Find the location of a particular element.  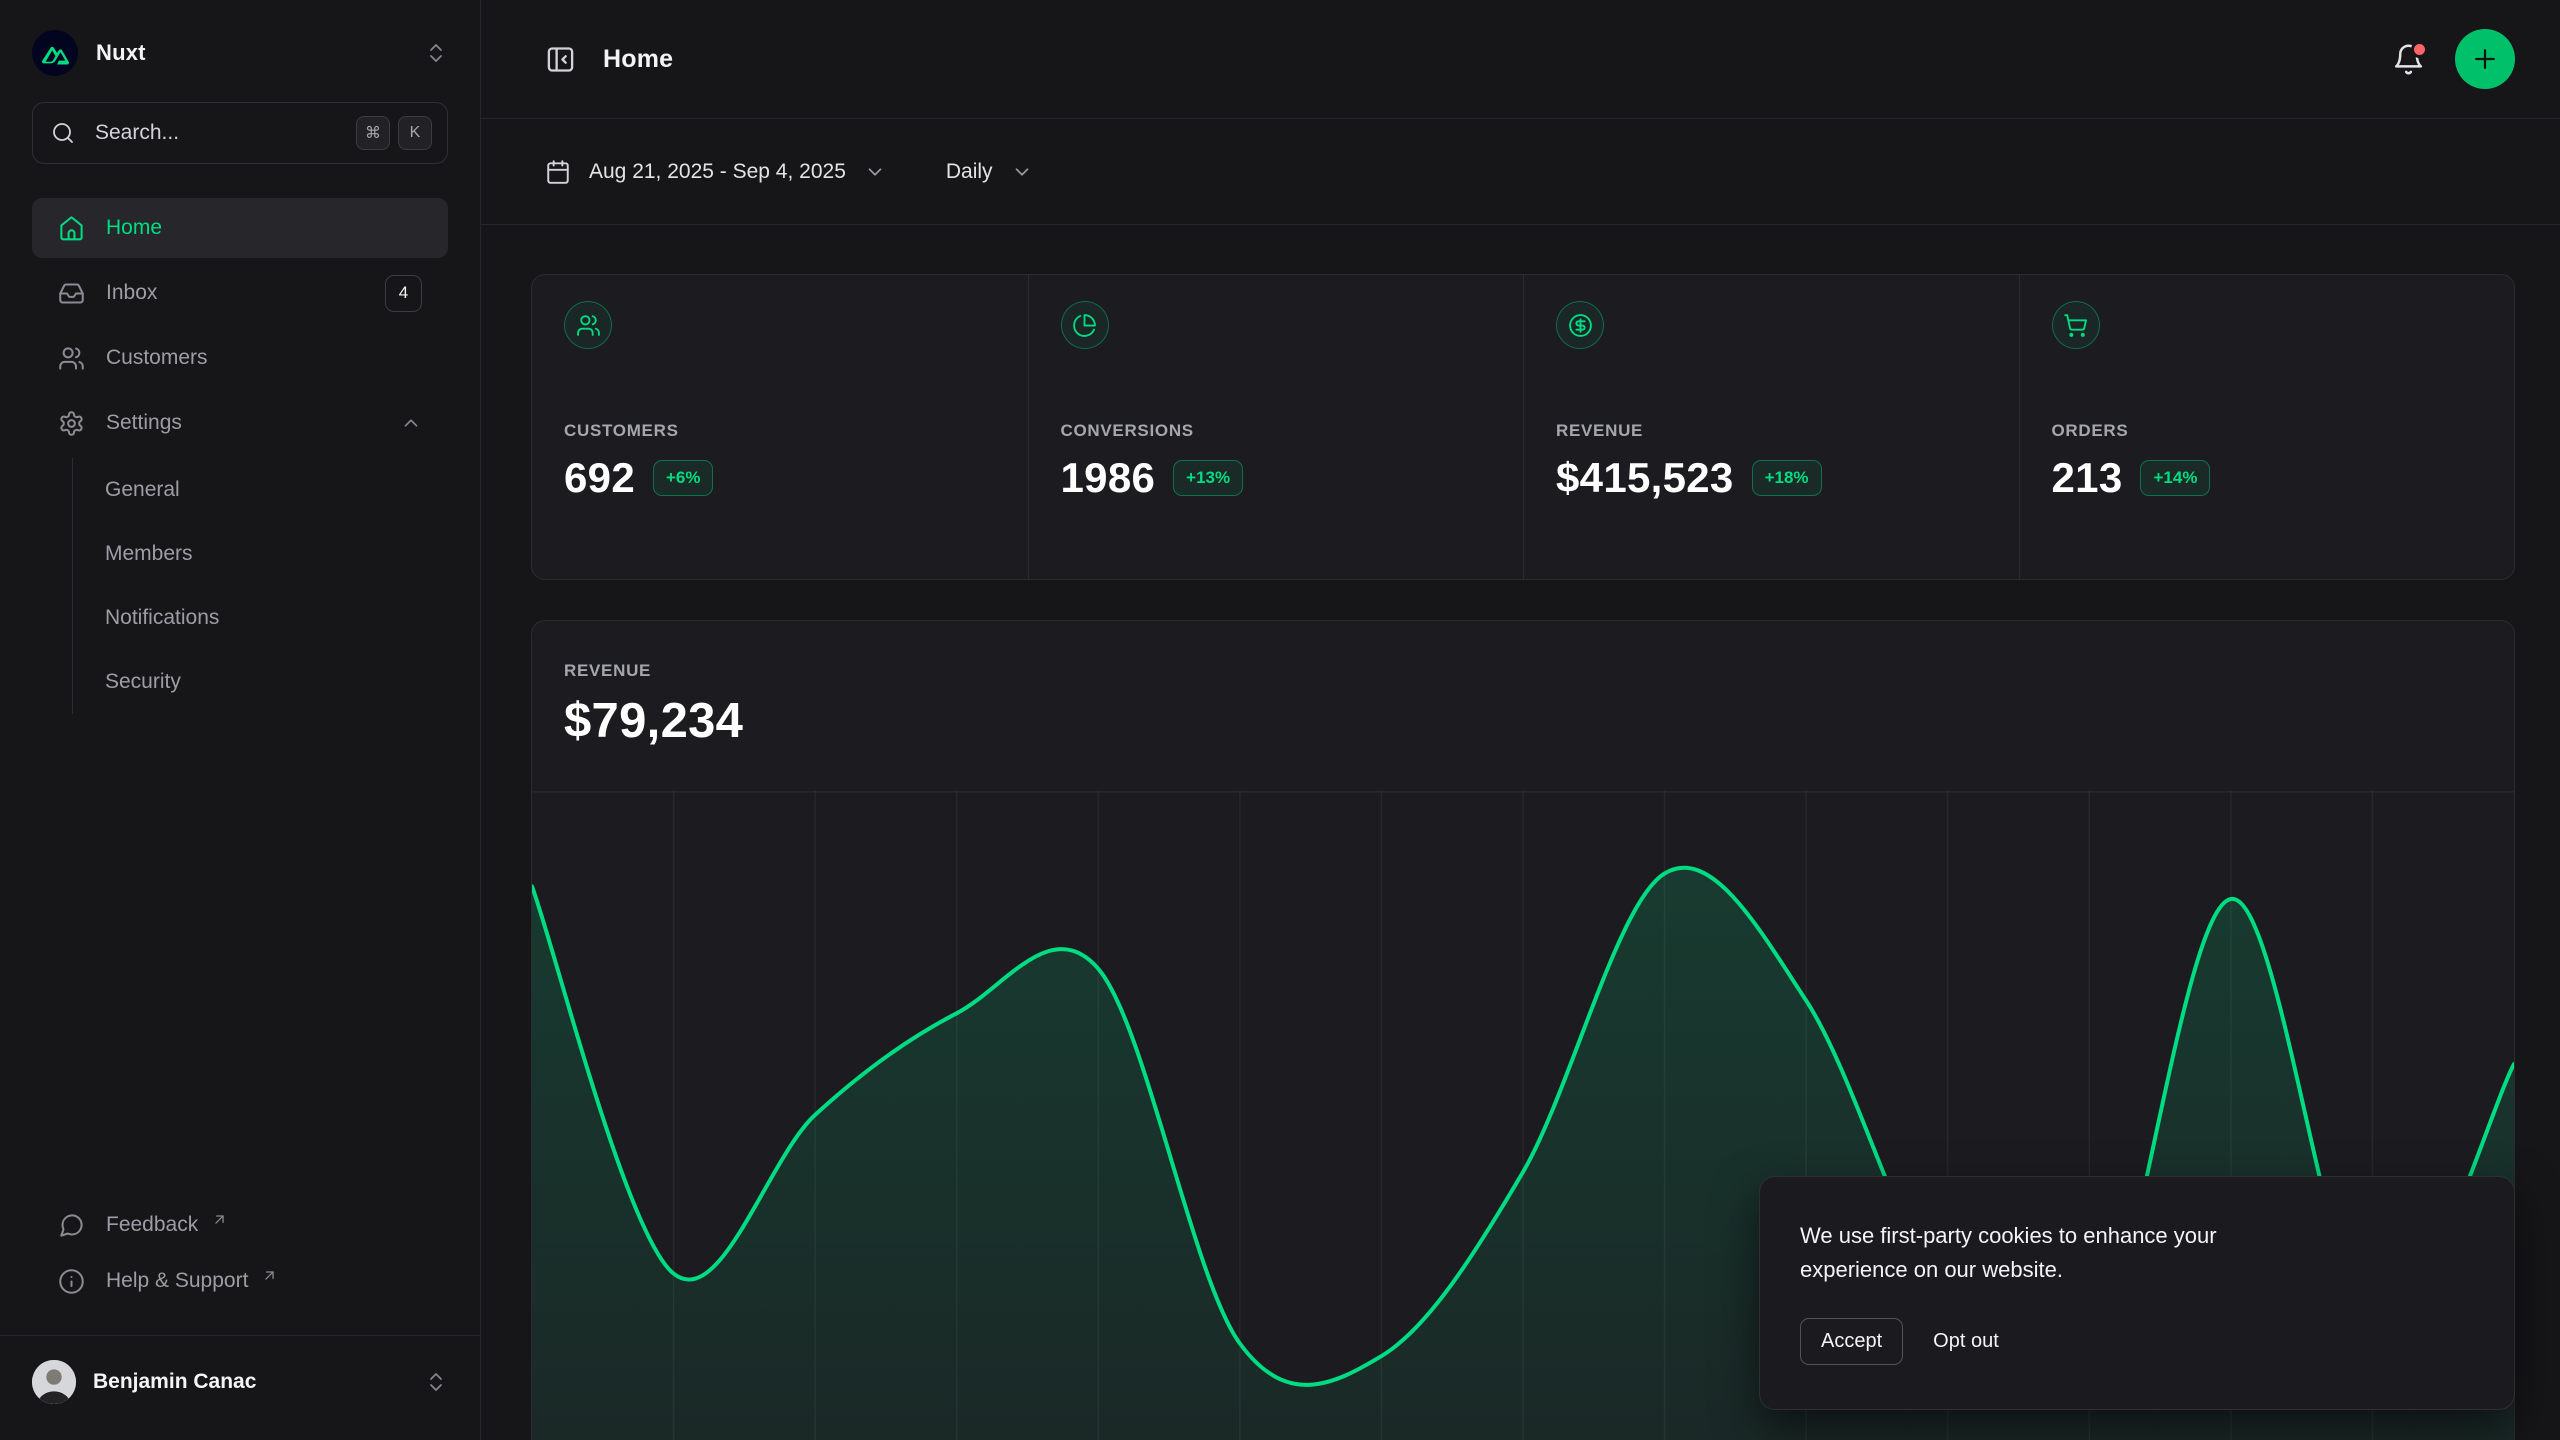

stat-delta-badge: +6% is located at coordinates (683, 478).